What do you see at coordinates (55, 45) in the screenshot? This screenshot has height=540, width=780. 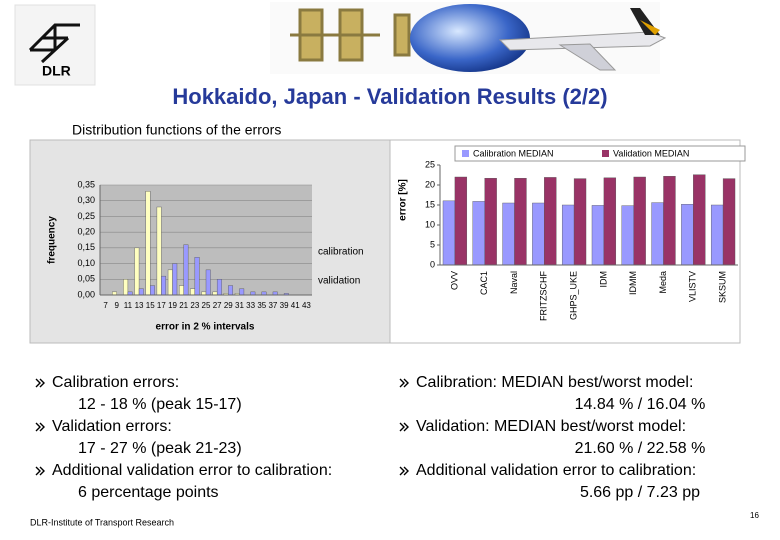 I see `logo: DLR` at bounding box center [55, 45].